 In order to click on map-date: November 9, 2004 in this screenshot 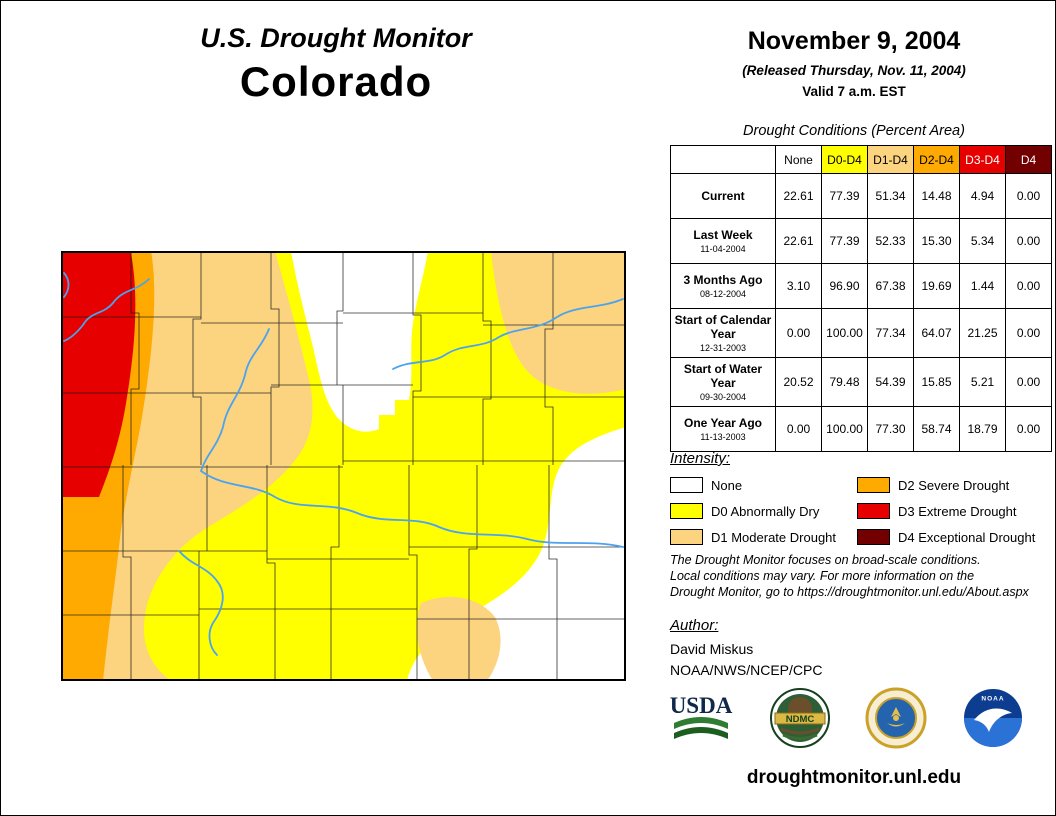, I will do `click(854, 41)`.